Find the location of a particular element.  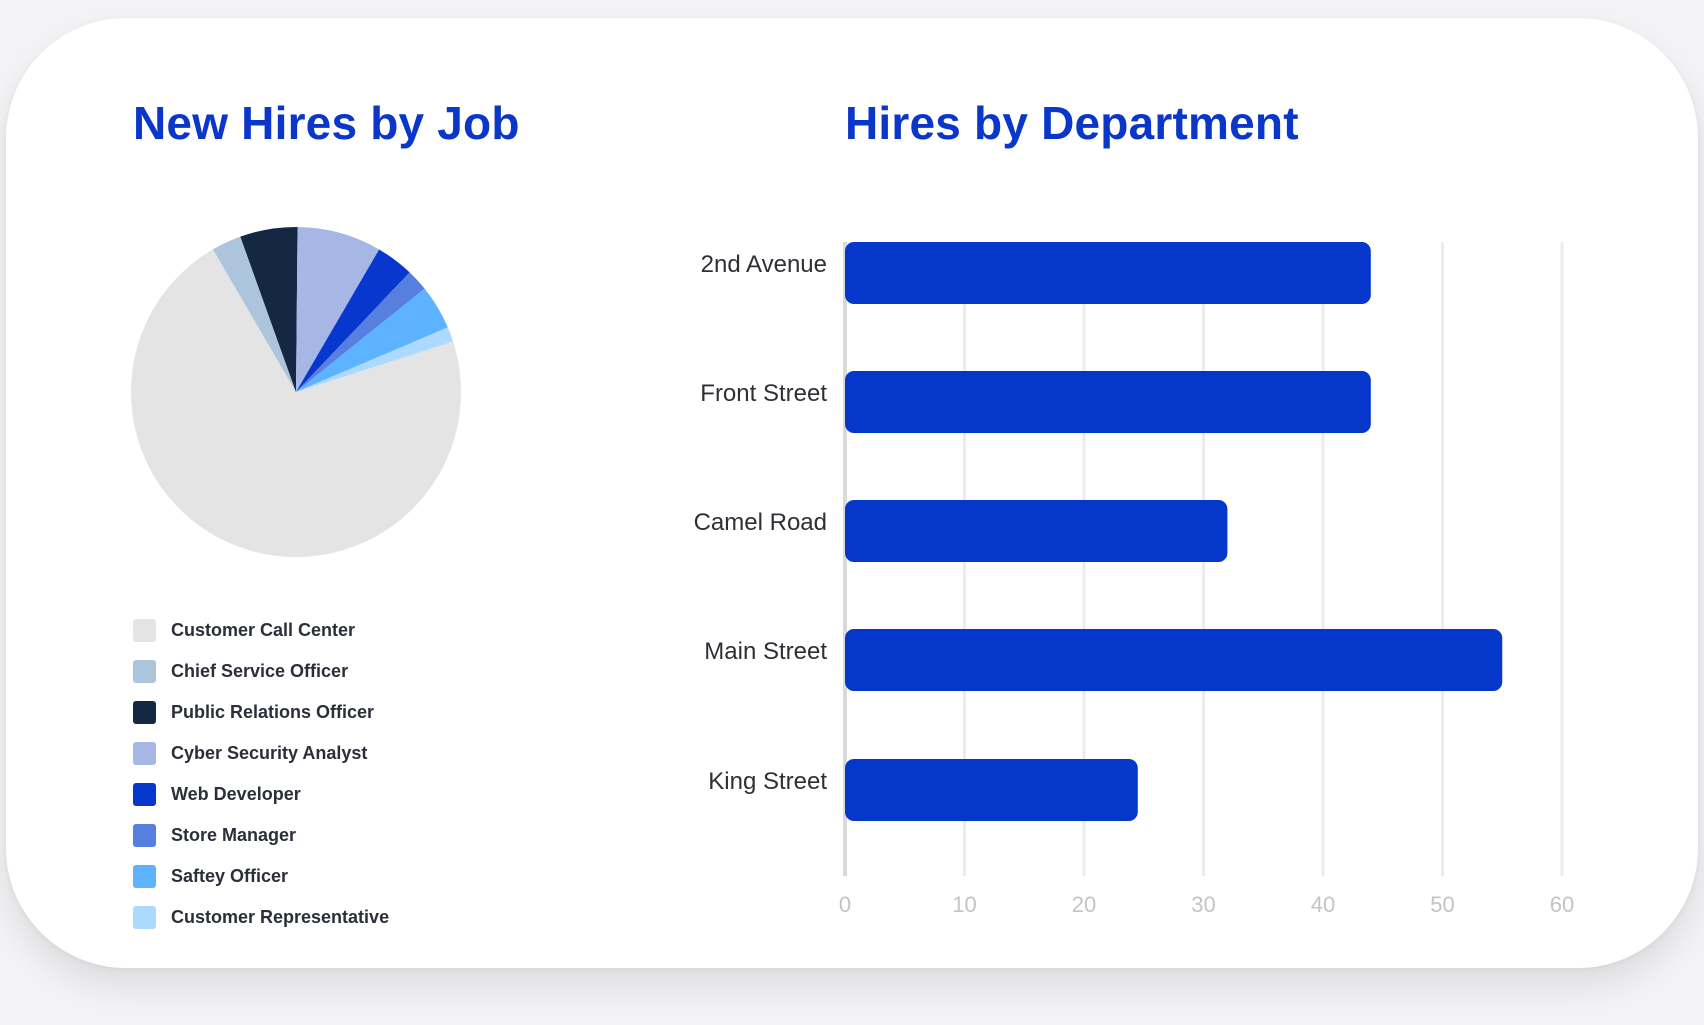

pie-slice-customer-representative is located at coordinates (375, 359).